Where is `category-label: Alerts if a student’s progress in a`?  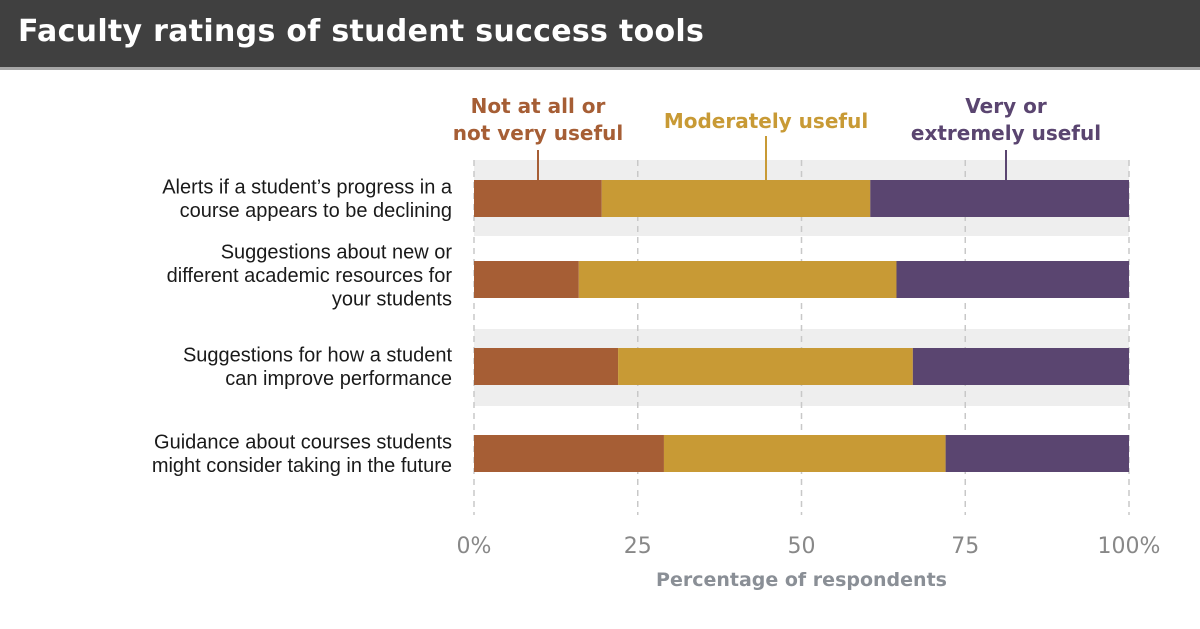 category-label: Alerts if a student’s progress in a is located at coordinates (307, 187).